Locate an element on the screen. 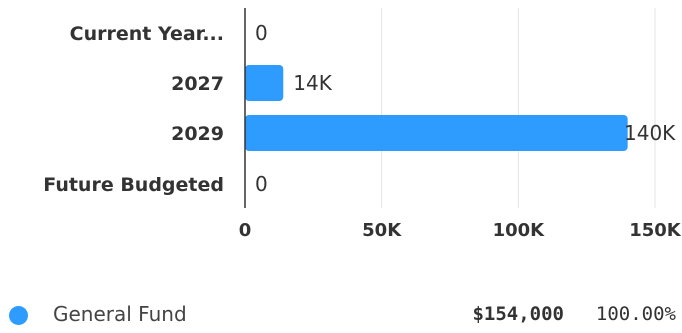 Image resolution: width=682 pixels, height=333 pixels. legend-color-dot is located at coordinates (18, 315).